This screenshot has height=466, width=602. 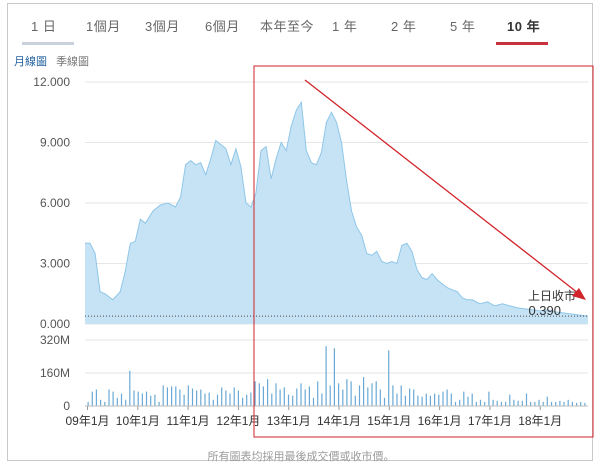 I want to click on volume-y-tick-label: 160M, so click(x=55, y=373).